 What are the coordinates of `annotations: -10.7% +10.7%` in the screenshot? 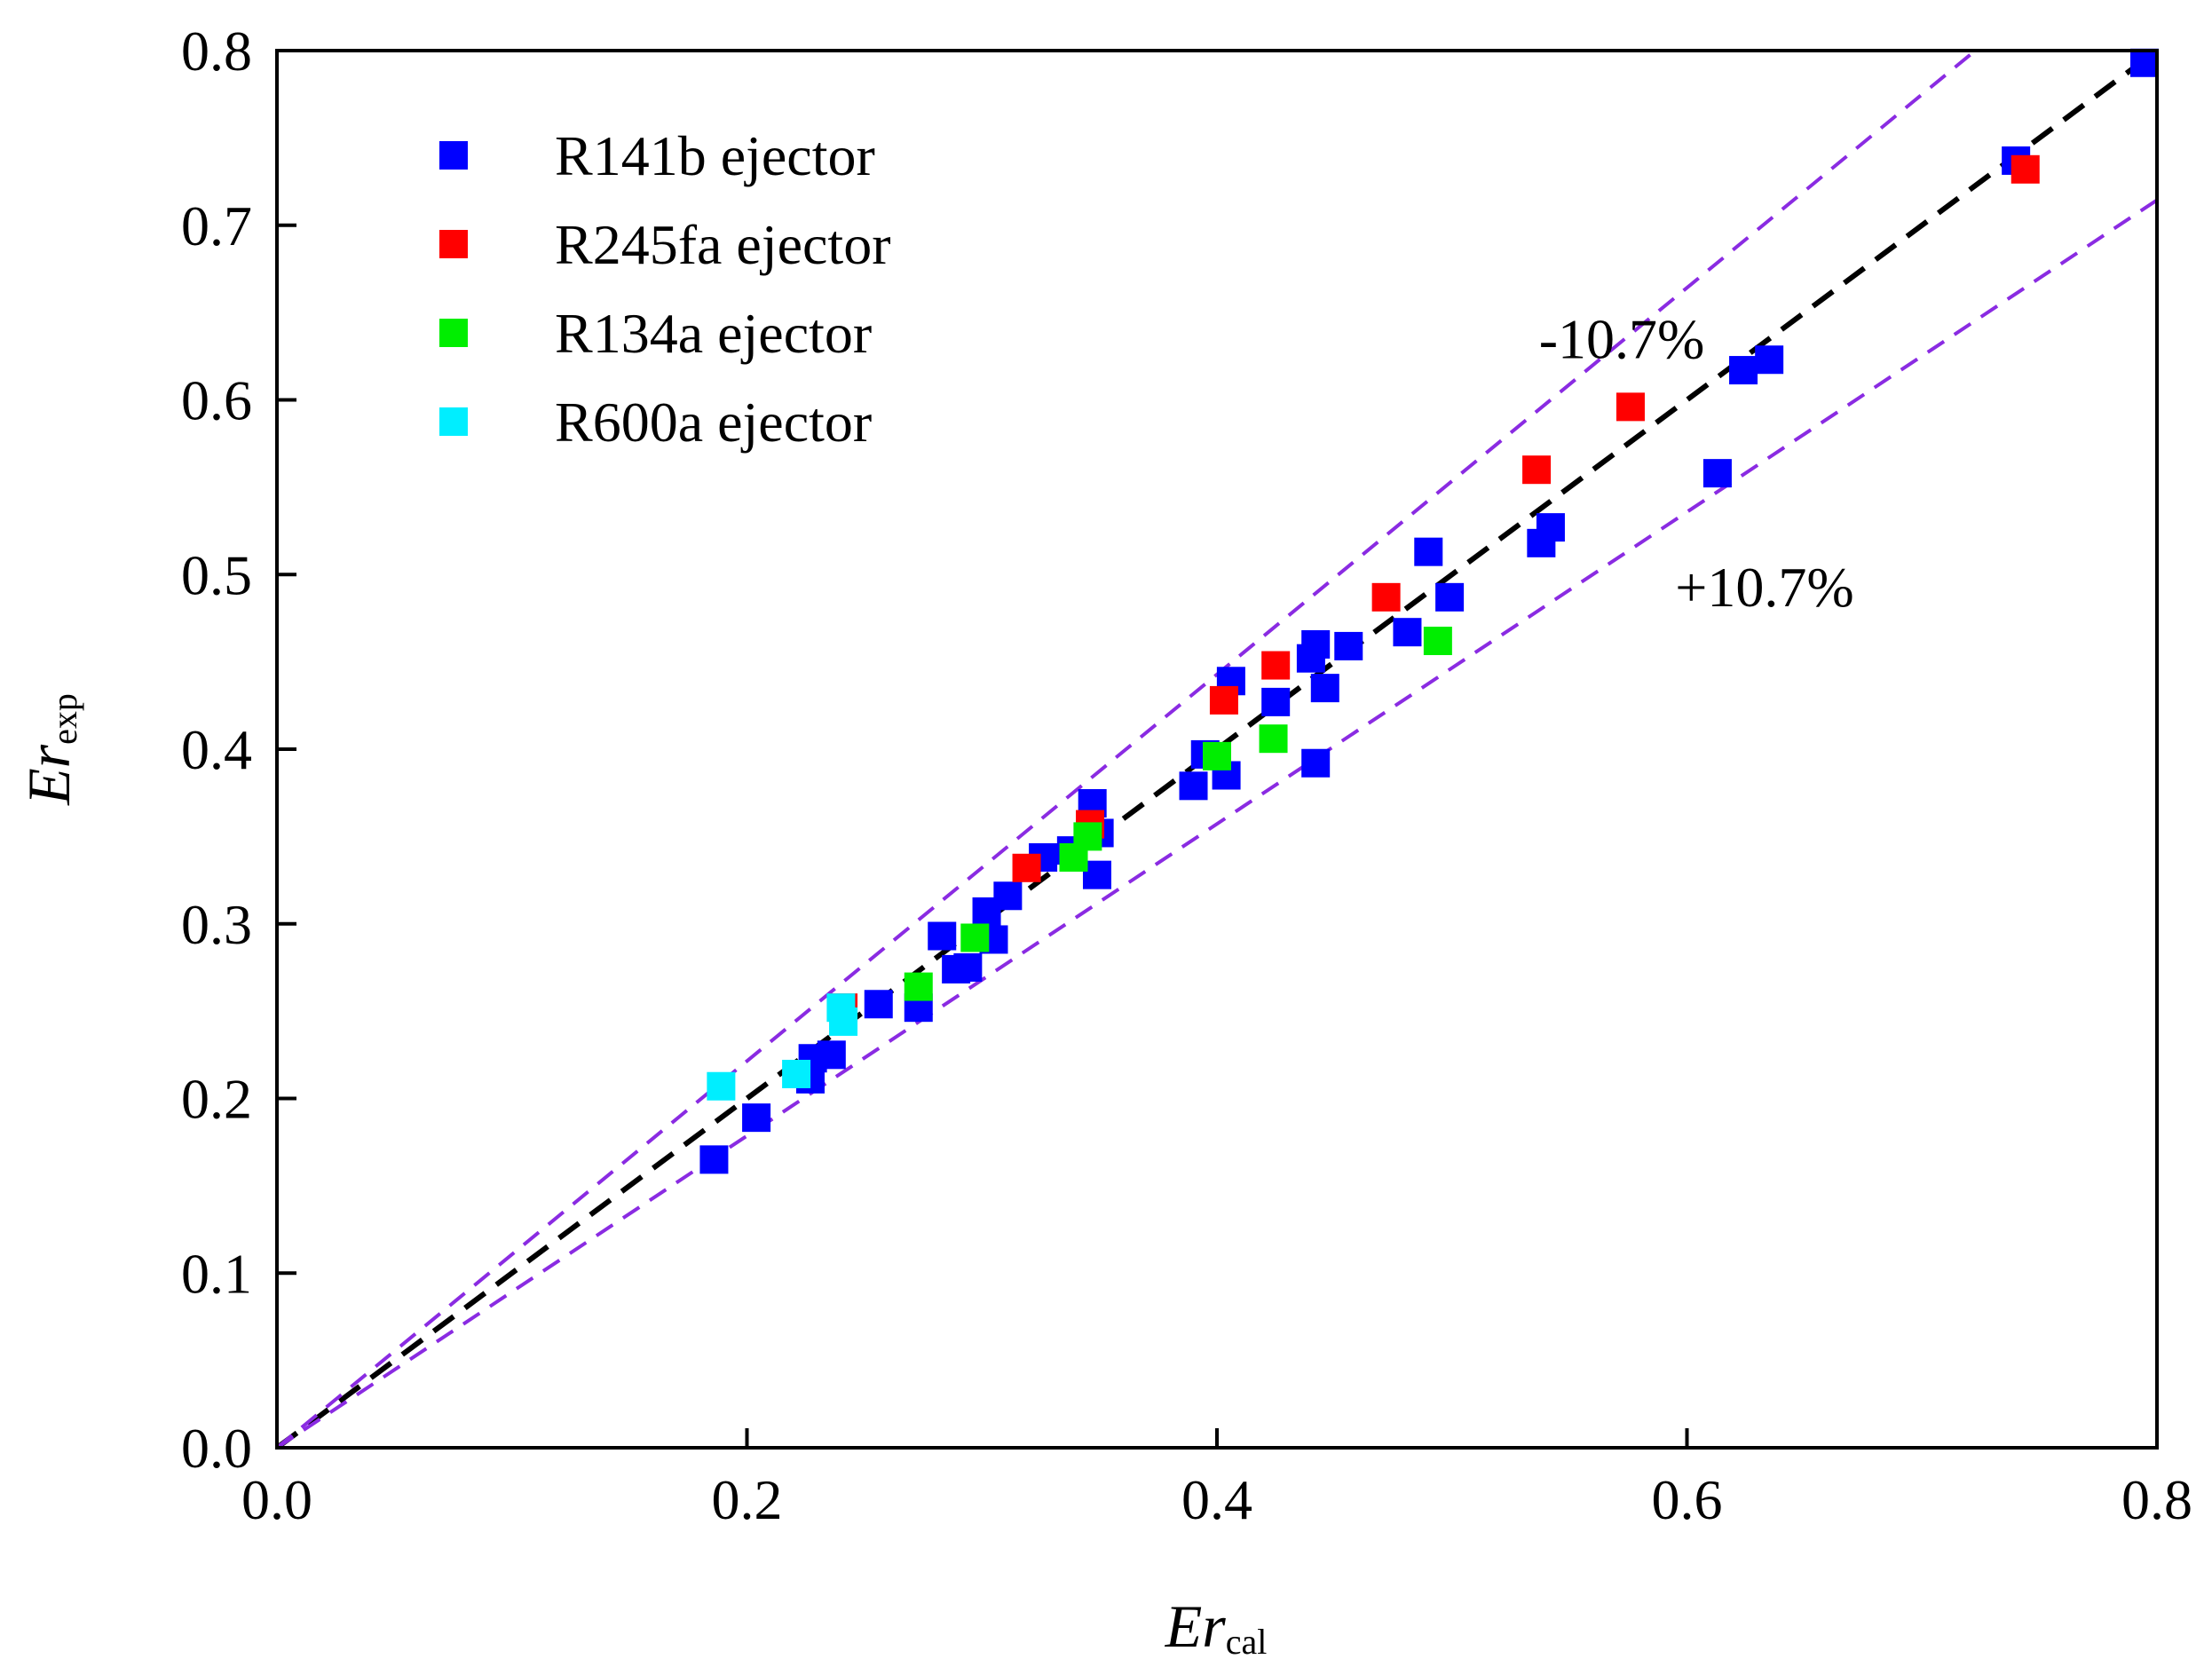 It's located at (1696, 463).